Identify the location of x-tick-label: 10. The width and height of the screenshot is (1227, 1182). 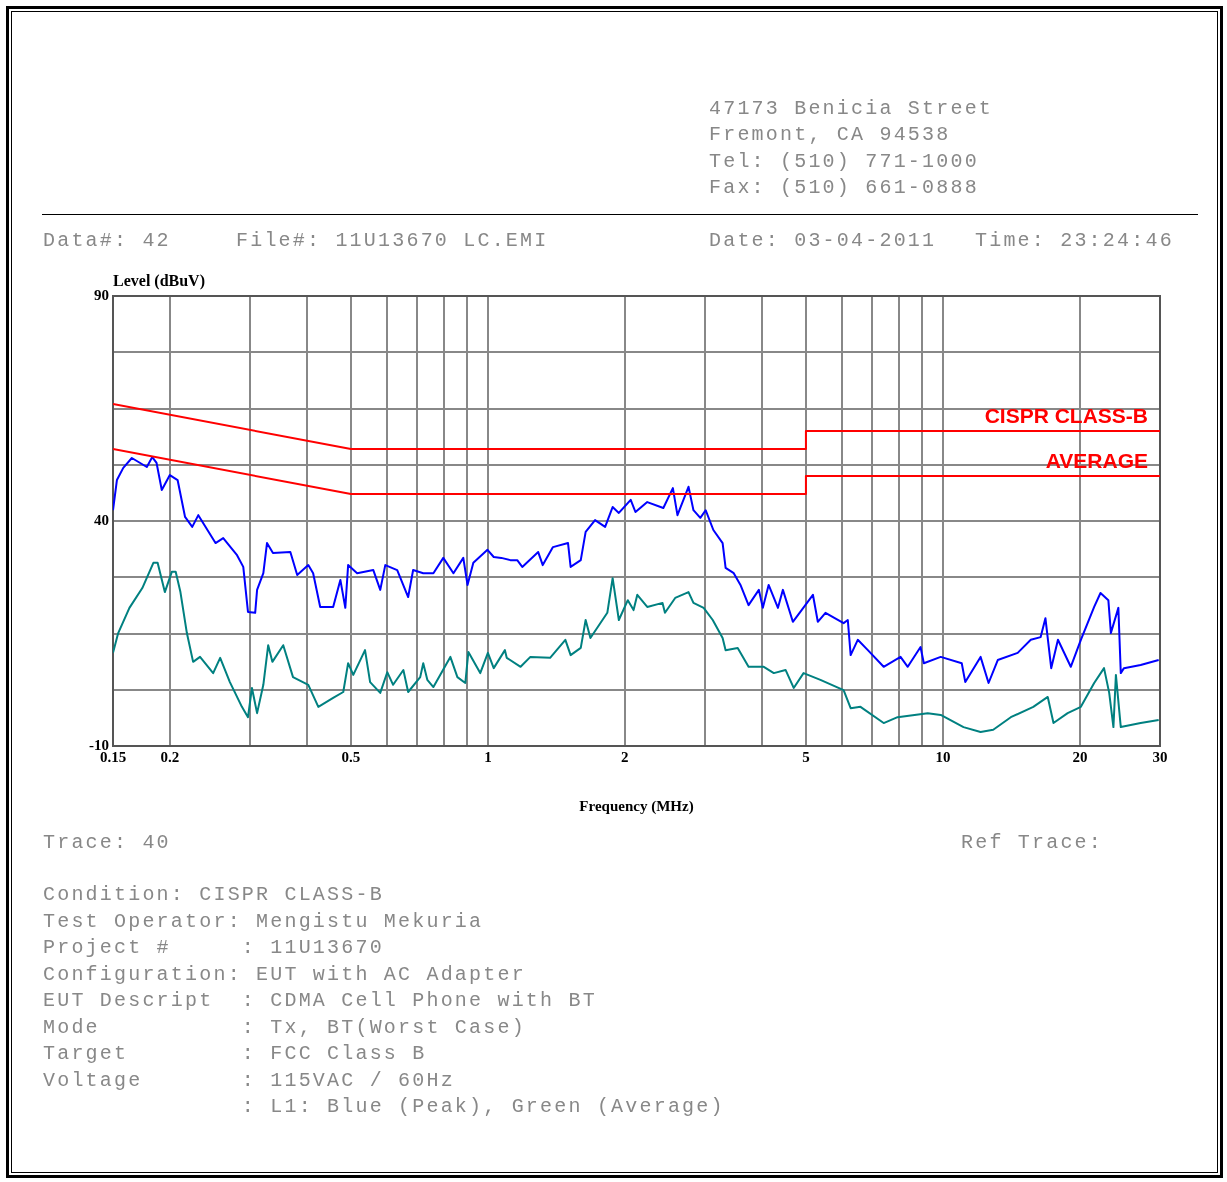
(943, 756).